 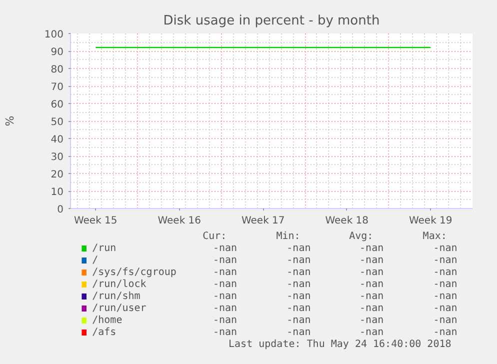 I want to click on legend-label: /run, so click(x=104, y=248).